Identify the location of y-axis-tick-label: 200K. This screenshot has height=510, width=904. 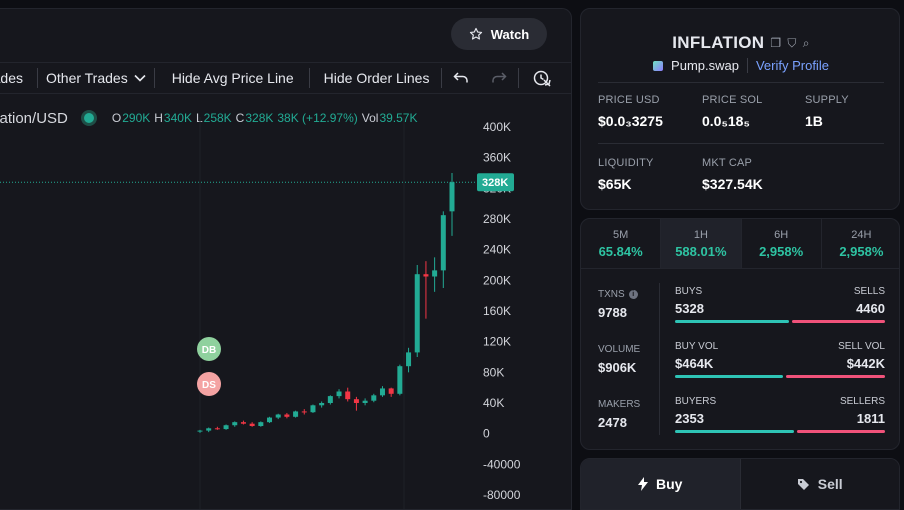
(497, 280).